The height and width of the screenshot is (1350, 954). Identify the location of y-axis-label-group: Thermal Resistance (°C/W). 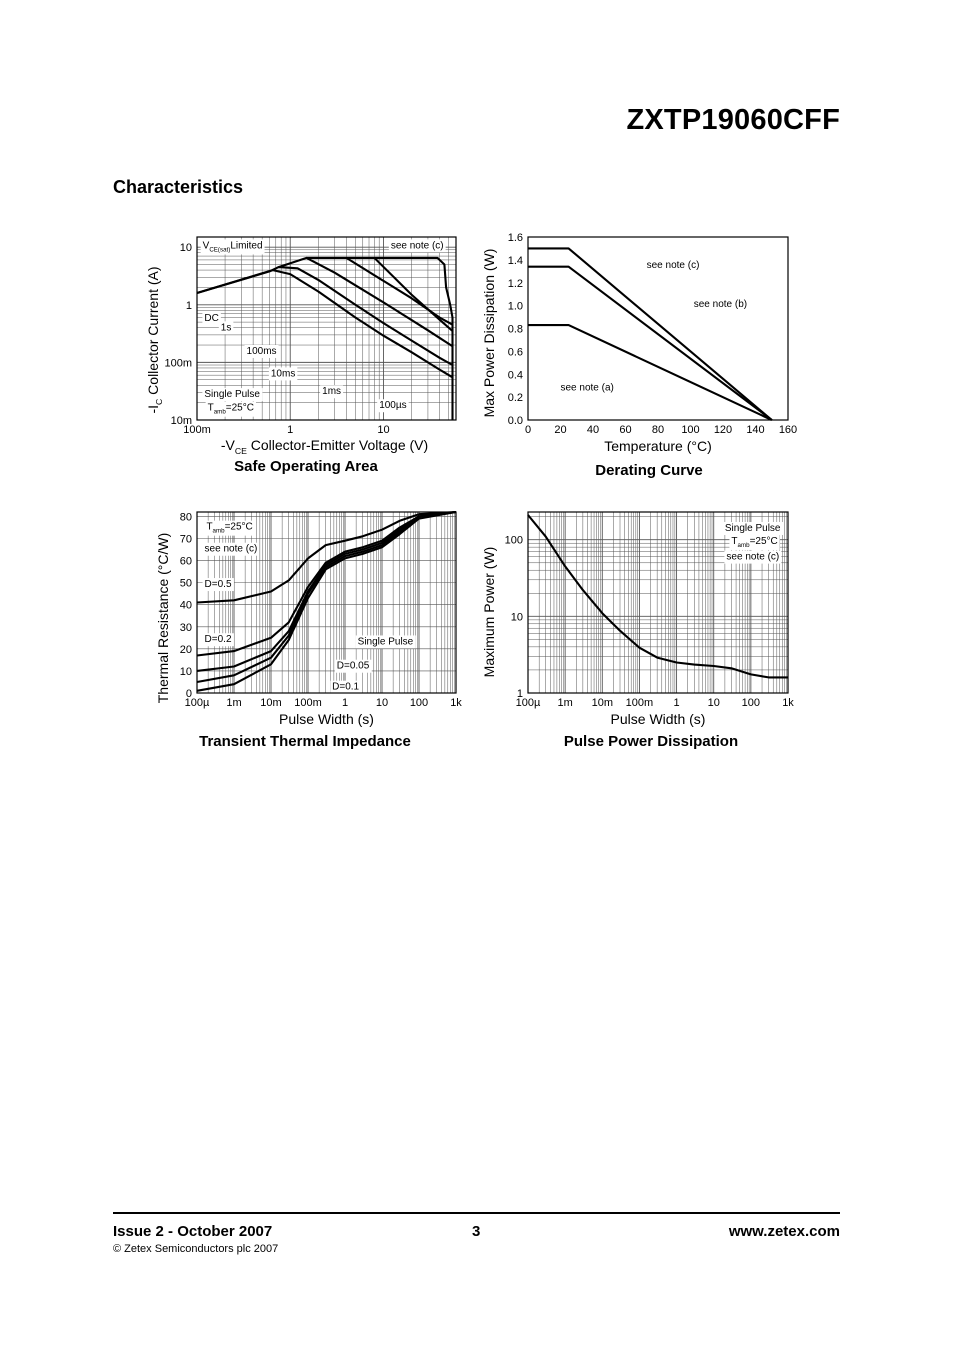
(163, 618).